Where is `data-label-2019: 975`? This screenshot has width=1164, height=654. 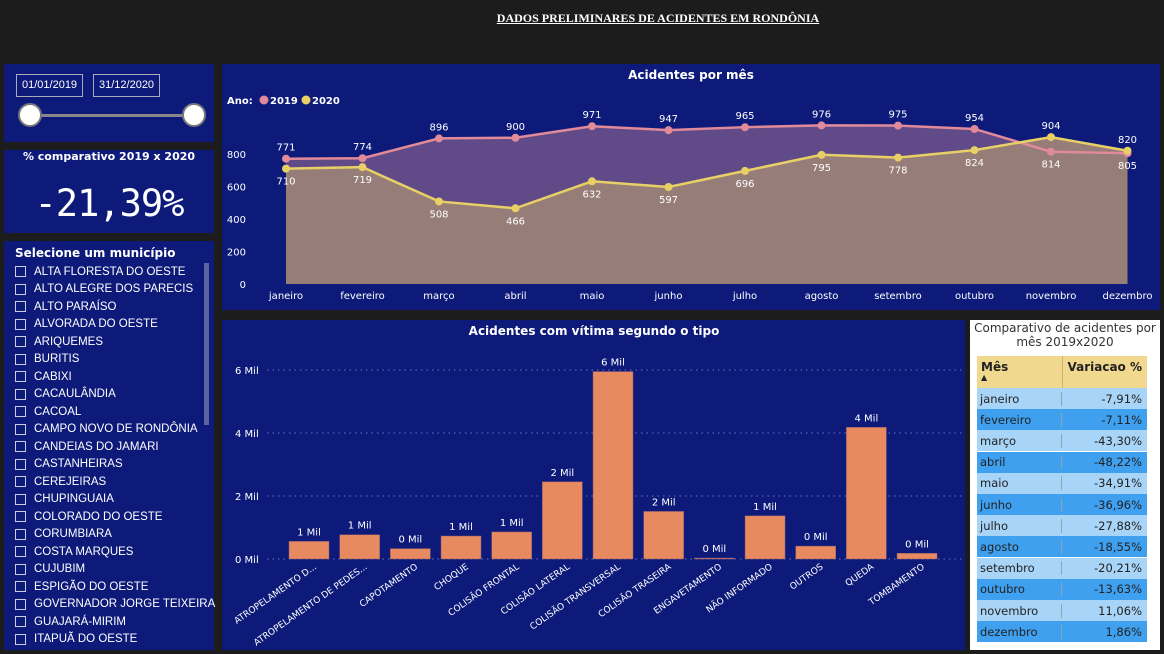
data-label-2019: 975 is located at coordinates (897, 115).